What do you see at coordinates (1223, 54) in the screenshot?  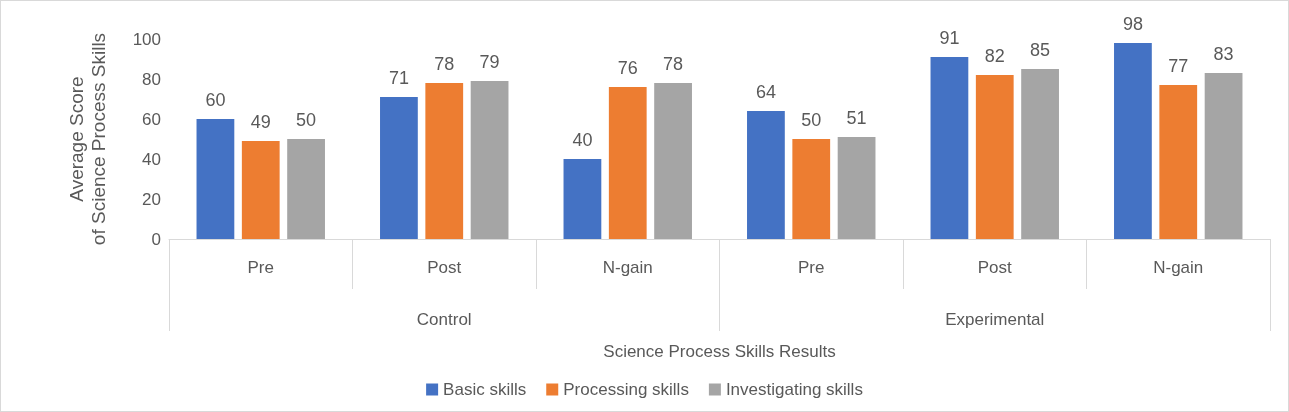 I see `data-label: 83` at bounding box center [1223, 54].